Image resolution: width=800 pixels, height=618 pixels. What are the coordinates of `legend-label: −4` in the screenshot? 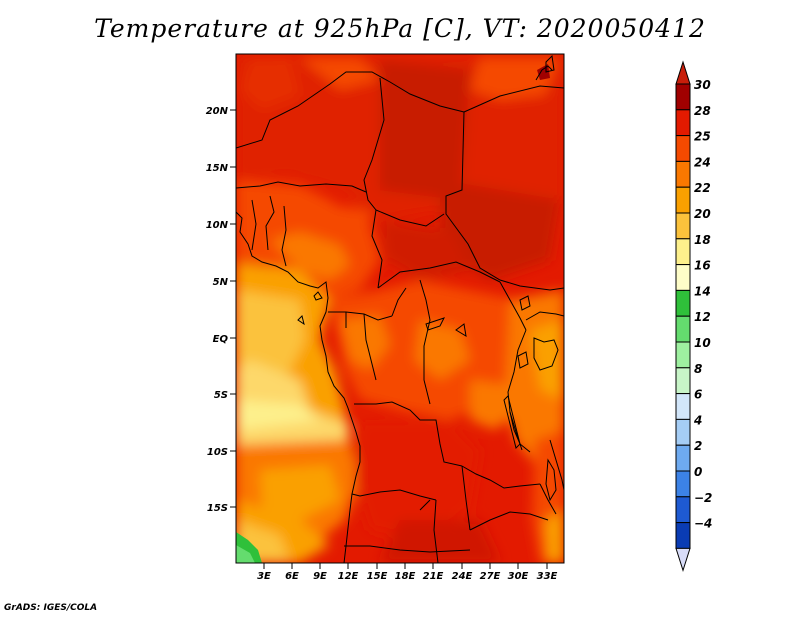 It's located at (703, 524).